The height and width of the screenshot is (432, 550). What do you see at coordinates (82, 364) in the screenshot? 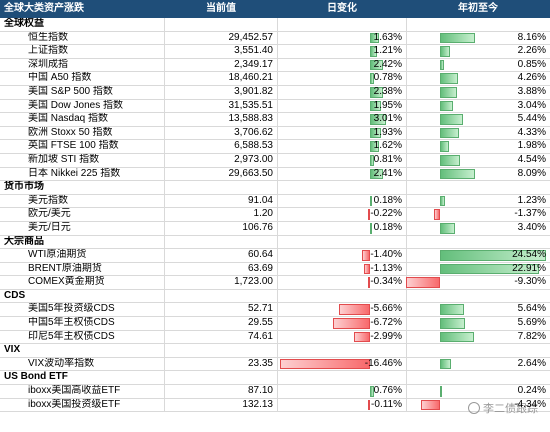
I see `asset-name: VIX波动率指数` at bounding box center [82, 364].